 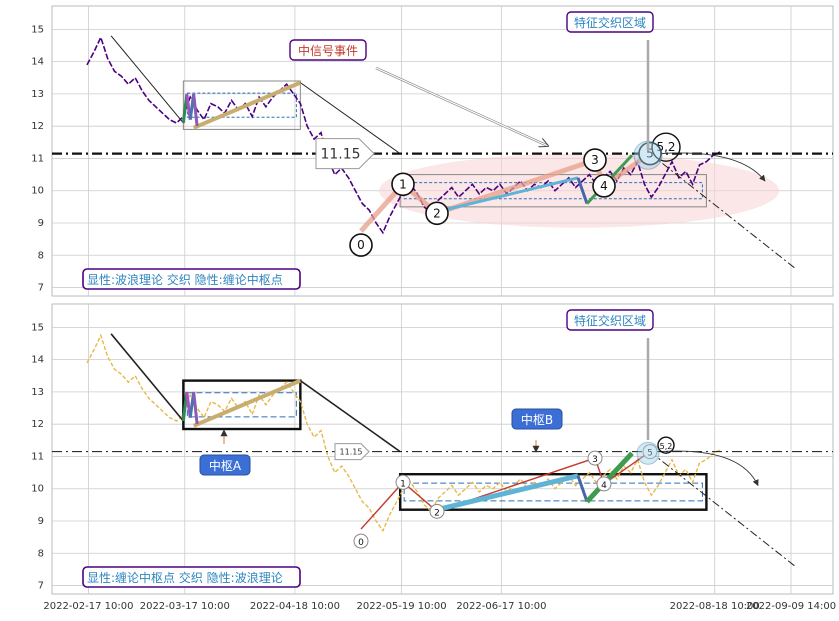 I want to click on highlight-ellipse, so click(x=579, y=190).